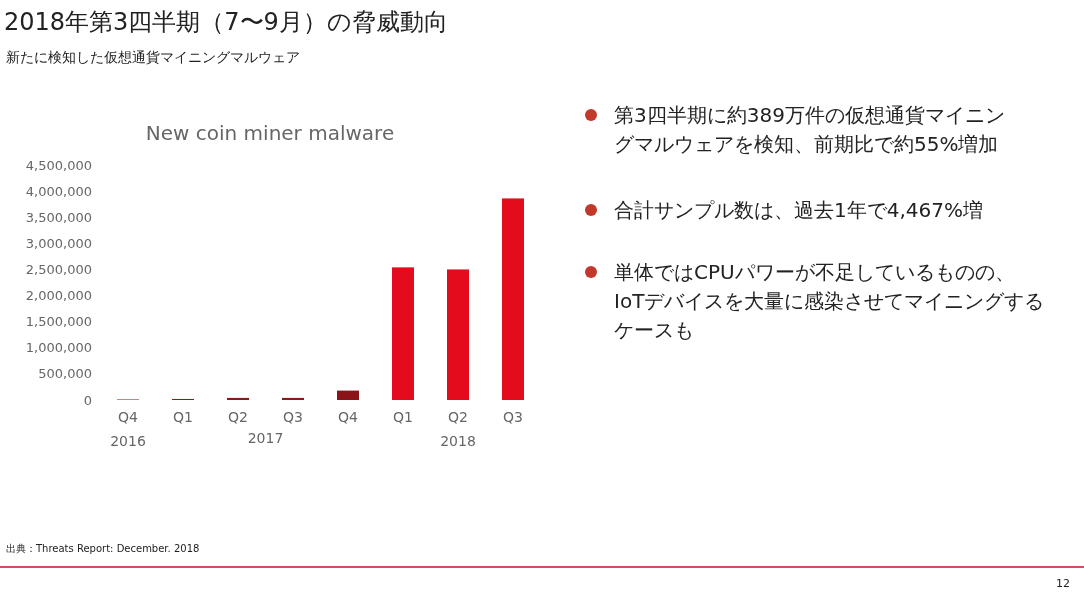 Image resolution: width=1084 pixels, height=597 pixels. What do you see at coordinates (58, 296) in the screenshot?
I see `y-tick-label: 2,000,000` at bounding box center [58, 296].